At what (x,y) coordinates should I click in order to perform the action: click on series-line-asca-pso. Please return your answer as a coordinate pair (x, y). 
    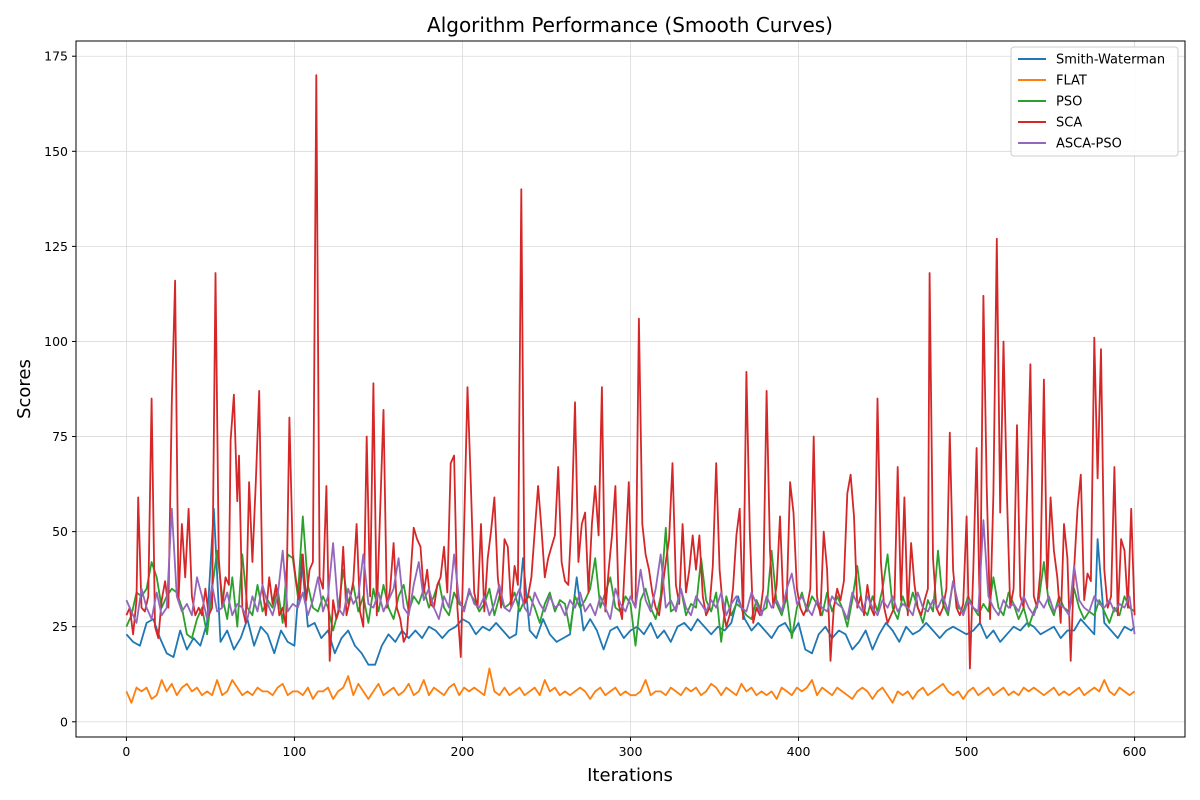
    Looking at the image, I should click on (630, 571).